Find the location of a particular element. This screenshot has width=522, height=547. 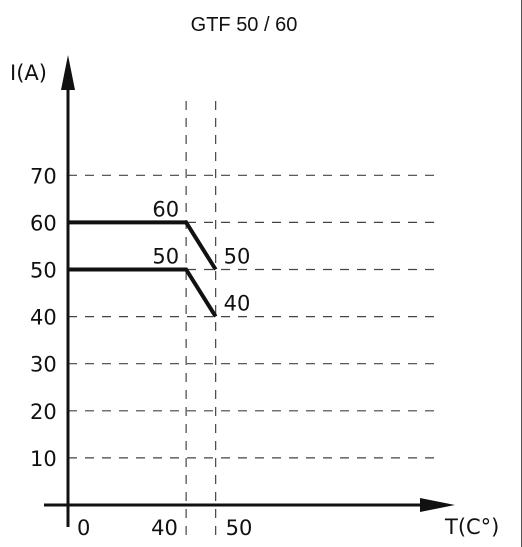

series-lines is located at coordinates (143, 269).